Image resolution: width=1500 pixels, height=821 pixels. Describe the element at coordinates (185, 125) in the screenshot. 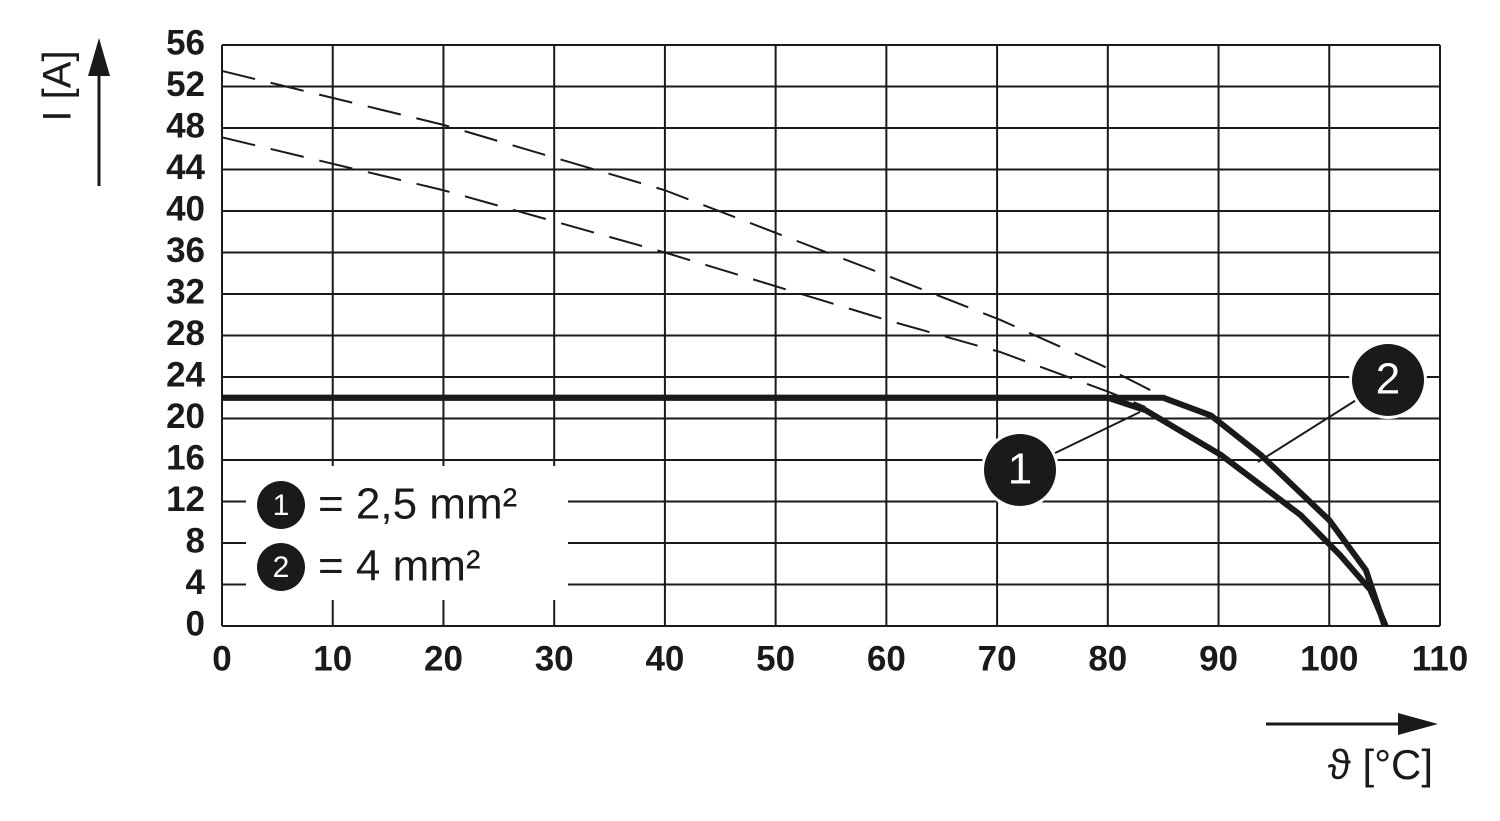

I see `y-tick-label: 48` at that location.